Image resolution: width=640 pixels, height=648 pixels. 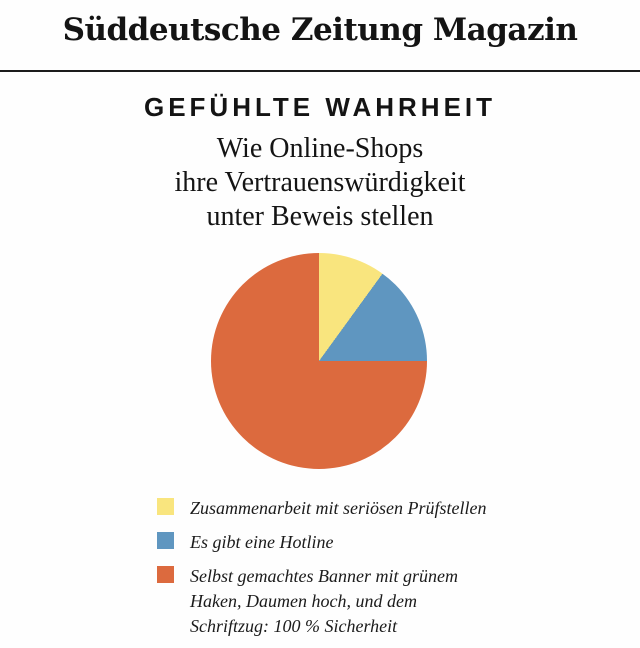 I want to click on masthead: Süddeutsche Zeitung Magazin, so click(x=320, y=24).